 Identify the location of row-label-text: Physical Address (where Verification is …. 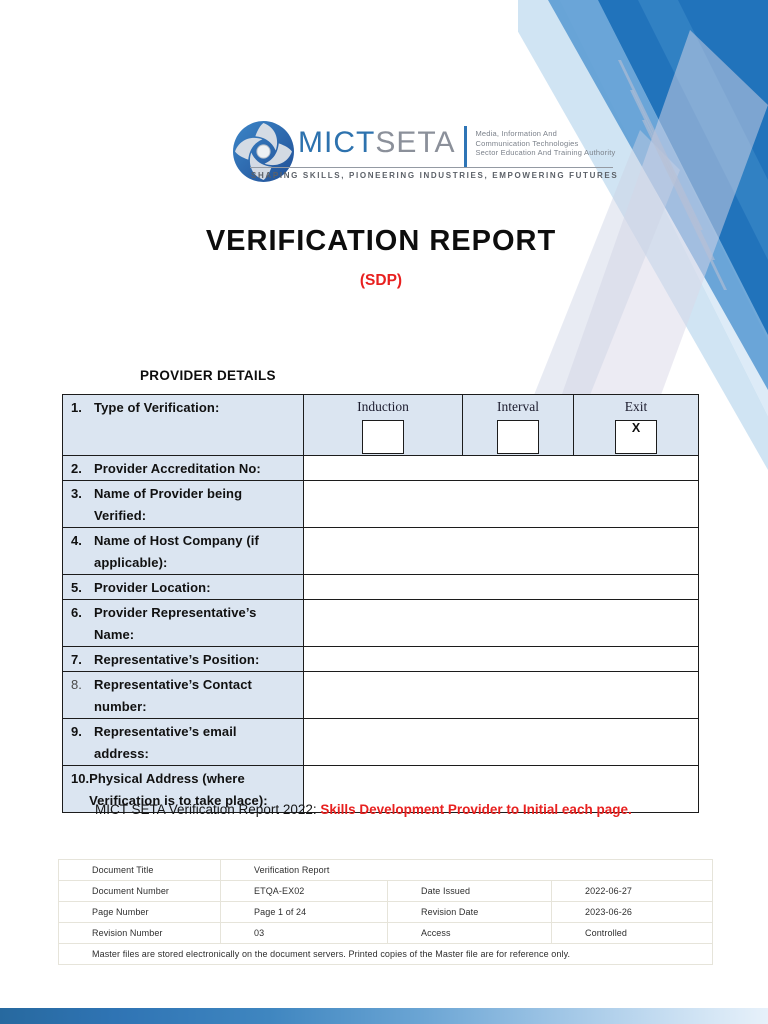
(178, 789).